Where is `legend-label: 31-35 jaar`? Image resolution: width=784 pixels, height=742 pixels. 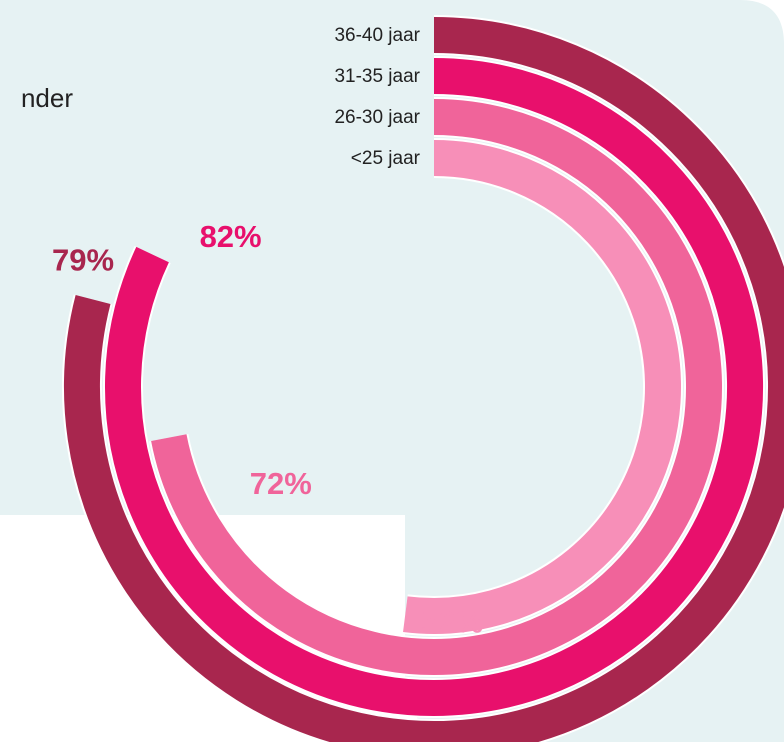 legend-label: 31-35 jaar is located at coordinates (377, 76).